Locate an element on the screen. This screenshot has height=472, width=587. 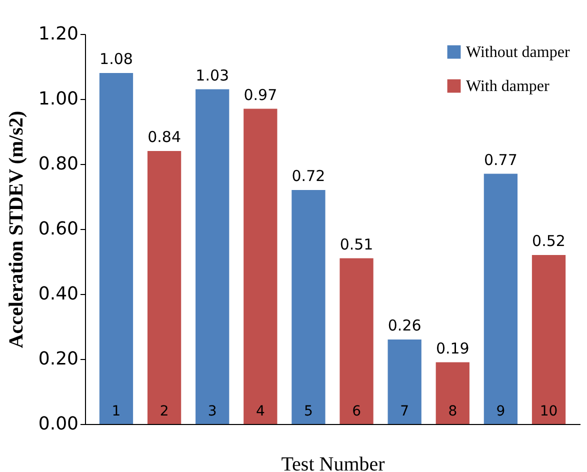
x-axis-title: Test Number is located at coordinates (333, 463).